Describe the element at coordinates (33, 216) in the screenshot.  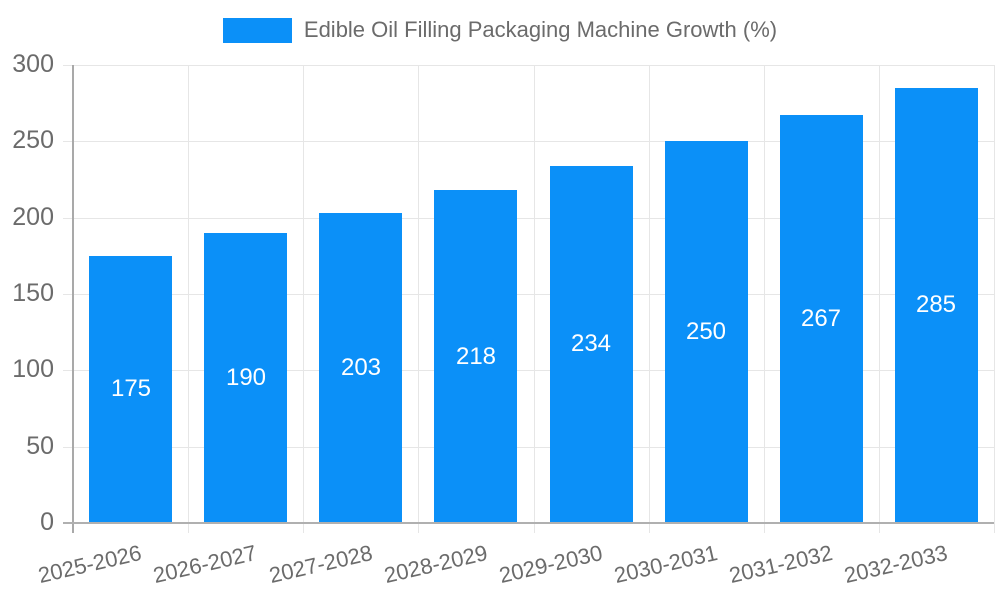
I see `y-axis-tick-label: 200` at that location.